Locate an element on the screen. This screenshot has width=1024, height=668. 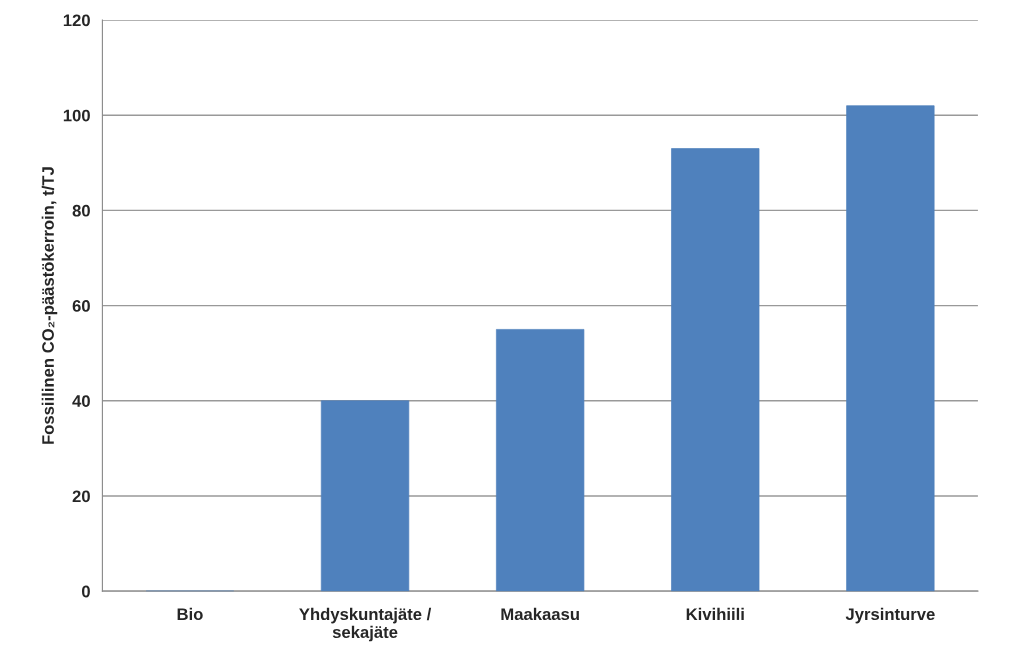
x-tick-label: Yhdyskuntajäte / sekajäte is located at coordinates (365, 624).